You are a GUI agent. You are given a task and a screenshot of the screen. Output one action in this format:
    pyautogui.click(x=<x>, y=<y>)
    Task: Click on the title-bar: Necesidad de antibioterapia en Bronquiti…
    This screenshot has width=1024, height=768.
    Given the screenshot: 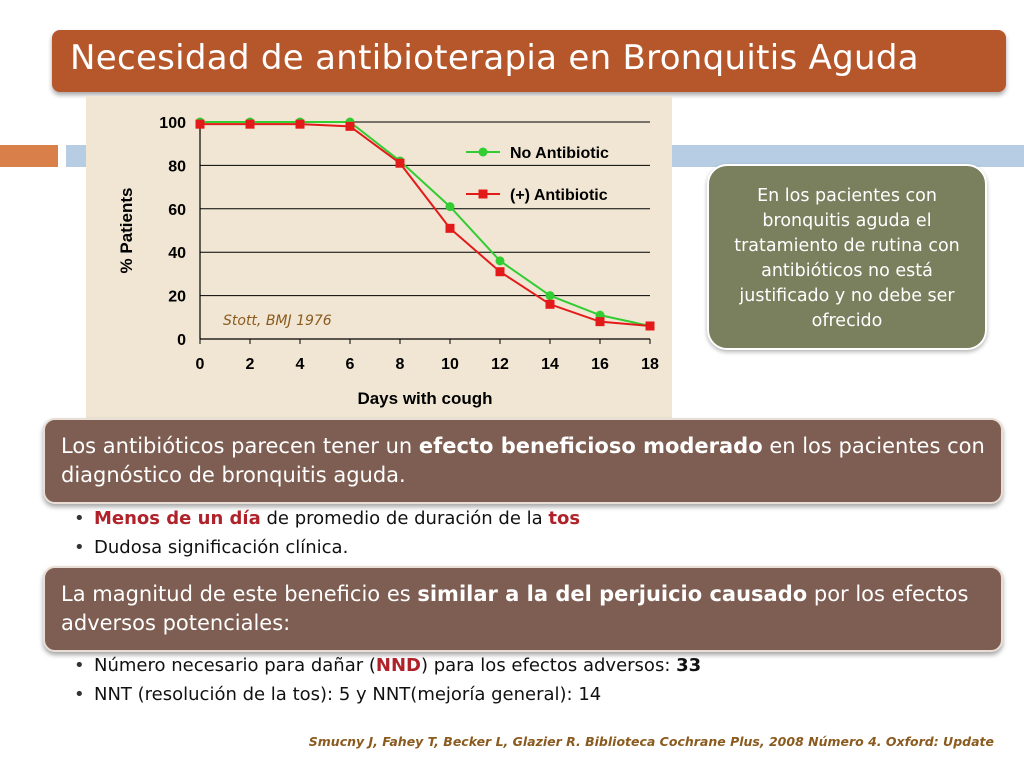 What is the action you would take?
    pyautogui.click(x=529, y=61)
    